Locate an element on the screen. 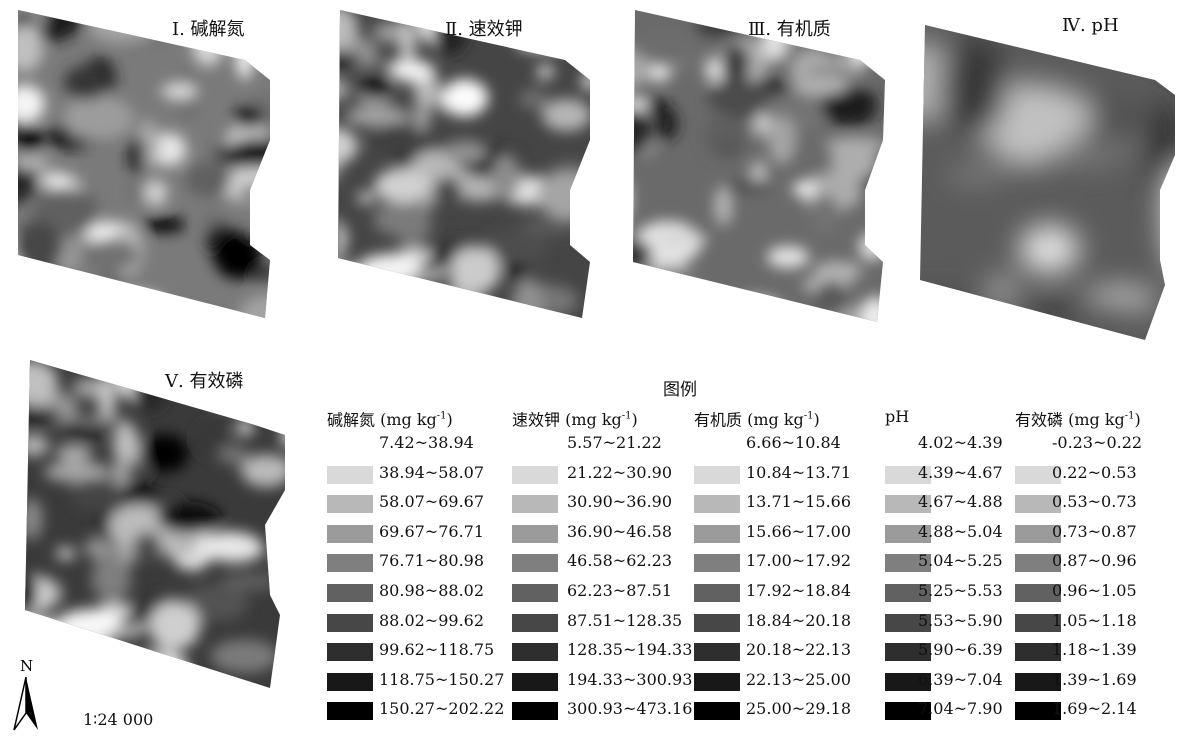 This screenshot has width=1181, height=741. legend-column-name: 有效磷 is located at coordinates (1039, 420).